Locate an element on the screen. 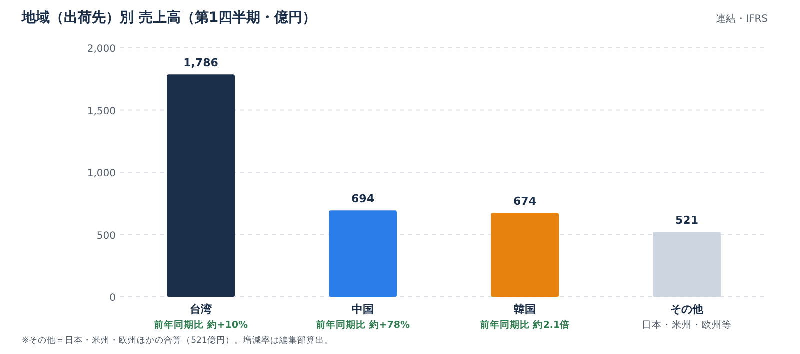 Image resolution: width=800 pixels, height=354 pixels. text: ※その他＝日本・米州・欧州ほかの合算（521億円）。増減率は編集部算出。 is located at coordinates (178, 340).